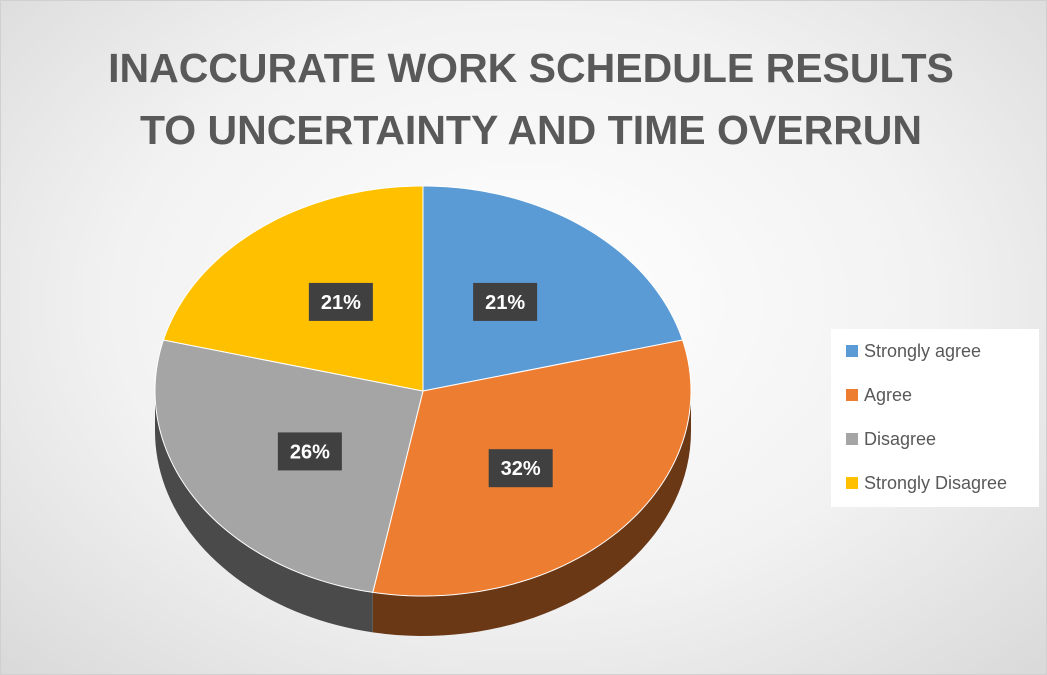  I want to click on data-label: 32%, so click(521, 469).